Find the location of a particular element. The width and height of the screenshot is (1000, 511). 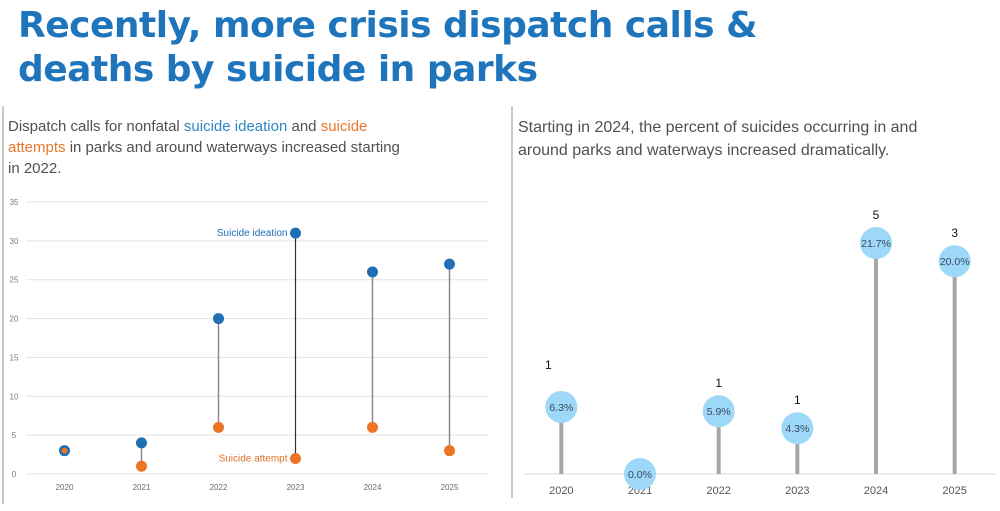

y-tick-label: 35 is located at coordinates (14, 202).